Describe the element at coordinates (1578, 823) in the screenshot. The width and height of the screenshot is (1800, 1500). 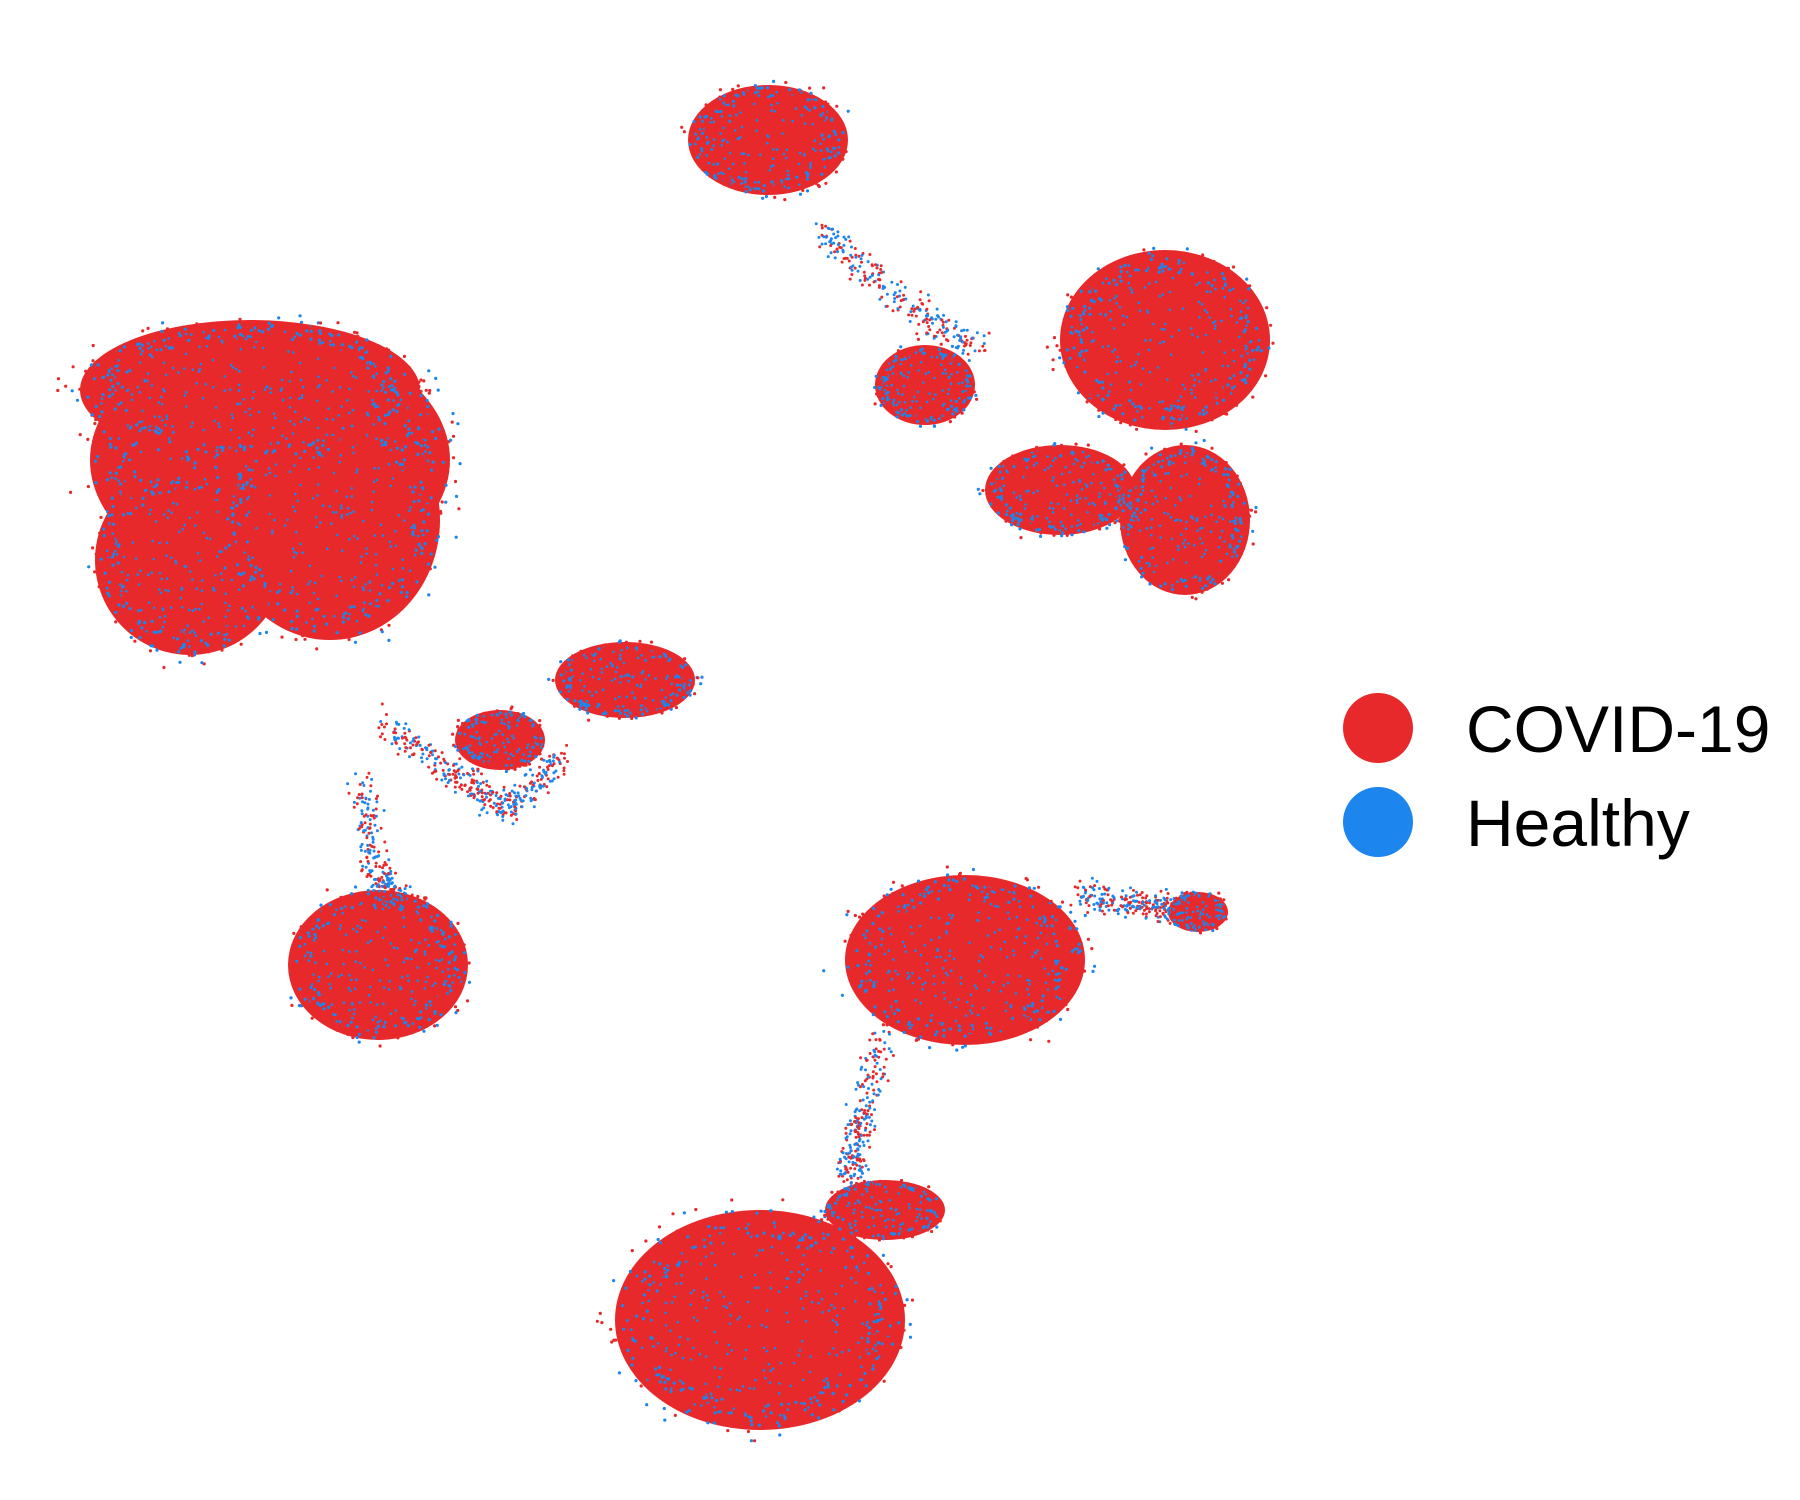
I see `legend-label-healthy: Healthy` at that location.